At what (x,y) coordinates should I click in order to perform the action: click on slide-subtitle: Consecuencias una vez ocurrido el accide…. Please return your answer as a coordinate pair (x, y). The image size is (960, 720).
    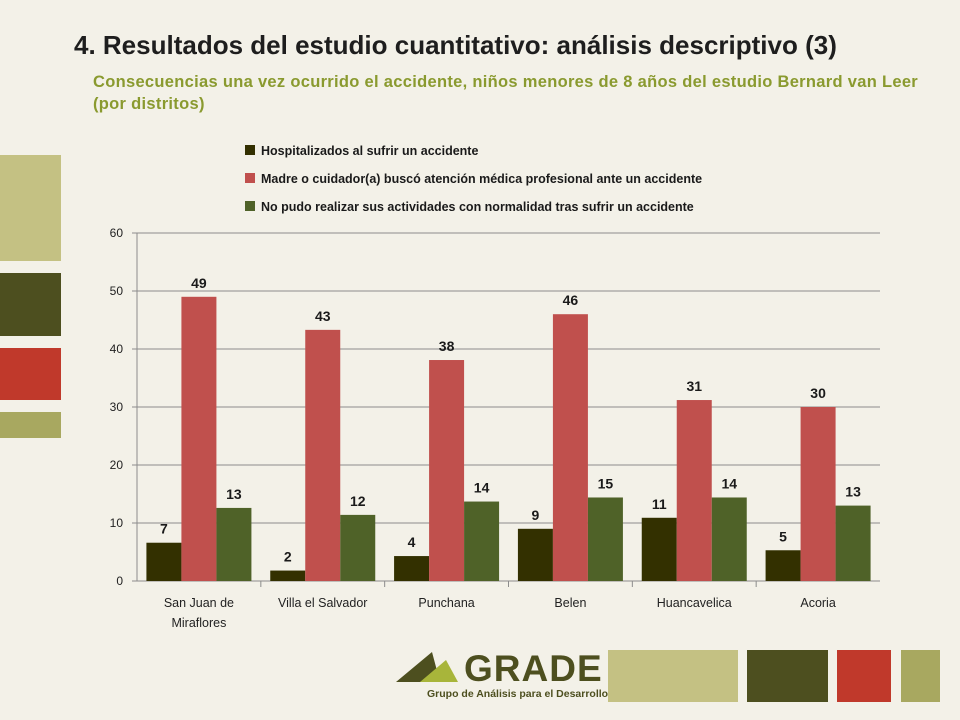
    Looking at the image, I should click on (506, 93).